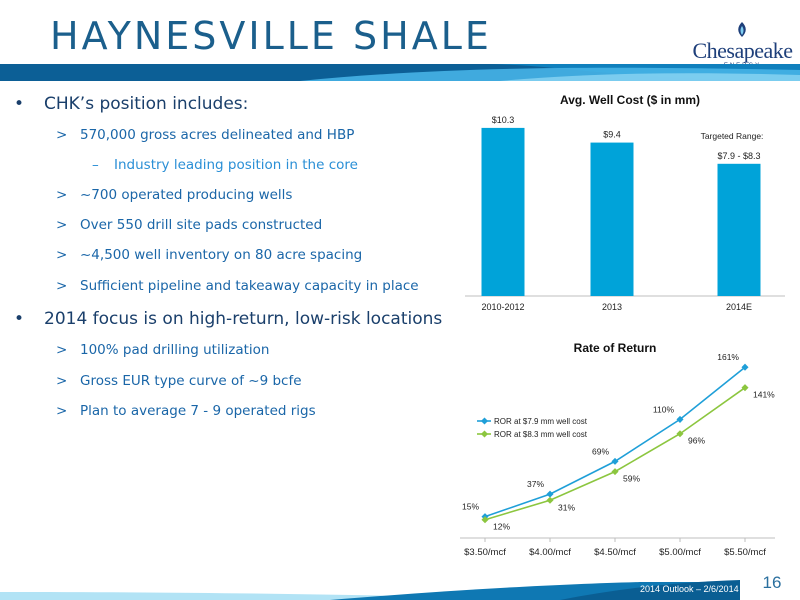  What do you see at coordinates (745, 552) in the screenshot?
I see `x-tick-label: $5.50/mcf` at bounding box center [745, 552].